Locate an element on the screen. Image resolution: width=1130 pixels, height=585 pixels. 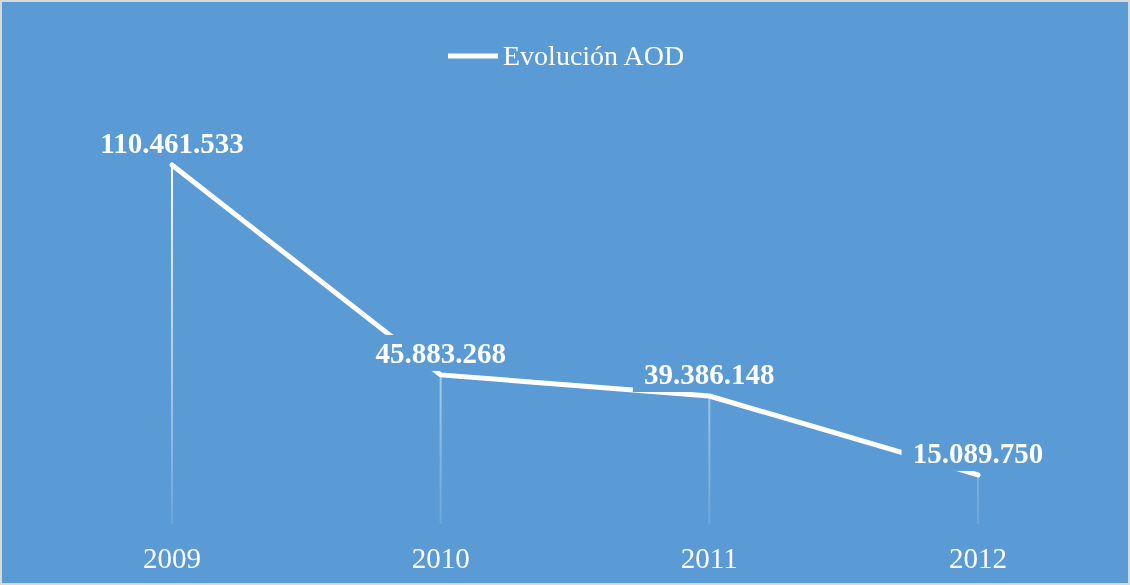
x-tick-label: 2009 is located at coordinates (172, 558).